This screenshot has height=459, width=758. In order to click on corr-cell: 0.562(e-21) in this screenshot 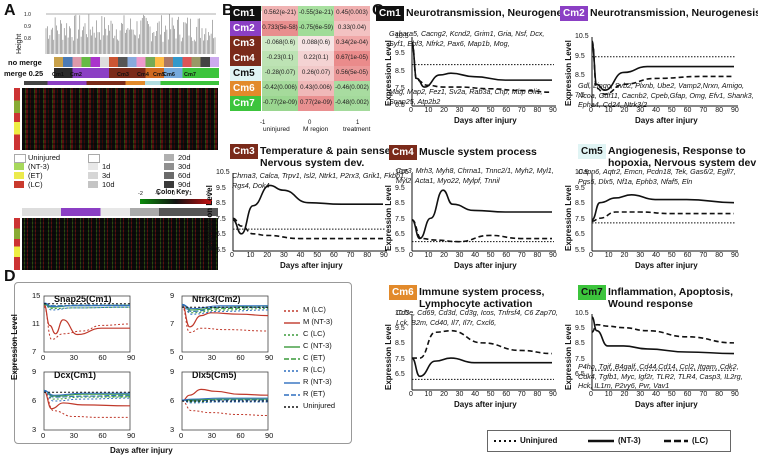, I will do `click(280, 13)`.